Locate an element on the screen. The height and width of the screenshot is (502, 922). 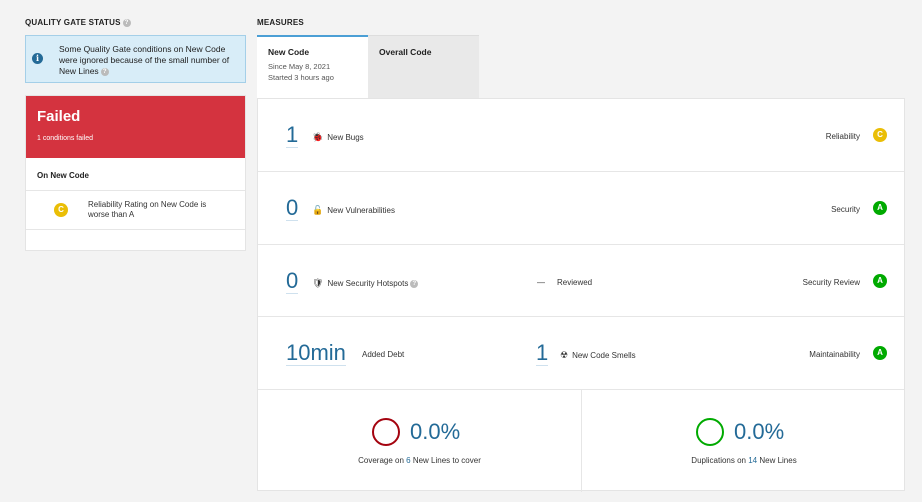
maintainability-rating-badge: A is located at coordinates (880, 353).